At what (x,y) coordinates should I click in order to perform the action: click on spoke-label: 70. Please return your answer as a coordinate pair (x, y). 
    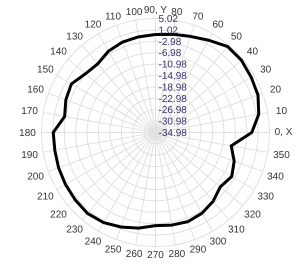
    Looking at the image, I should click on (198, 16).